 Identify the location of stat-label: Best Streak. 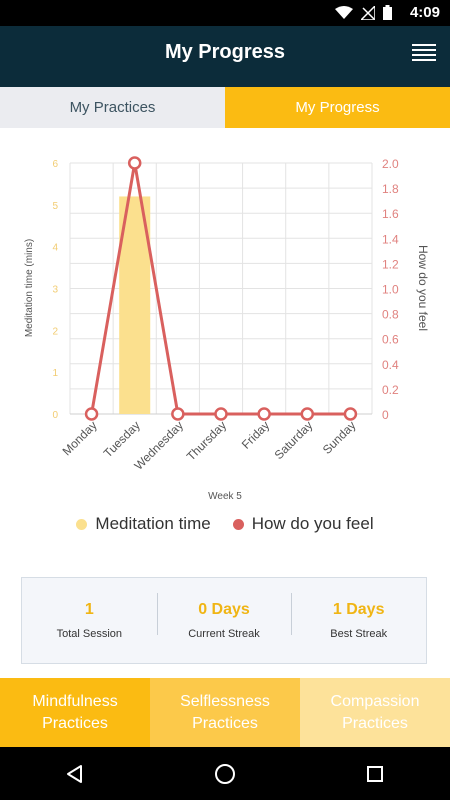
(359, 634).